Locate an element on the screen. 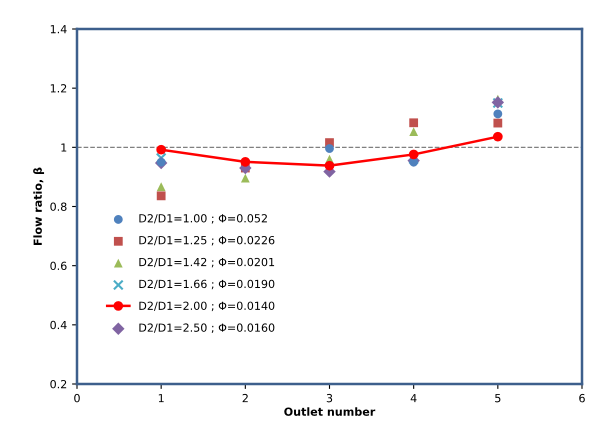 Image resolution: width=597 pixels, height=436 pixels. x-tick-label: 5 is located at coordinates (497, 398).